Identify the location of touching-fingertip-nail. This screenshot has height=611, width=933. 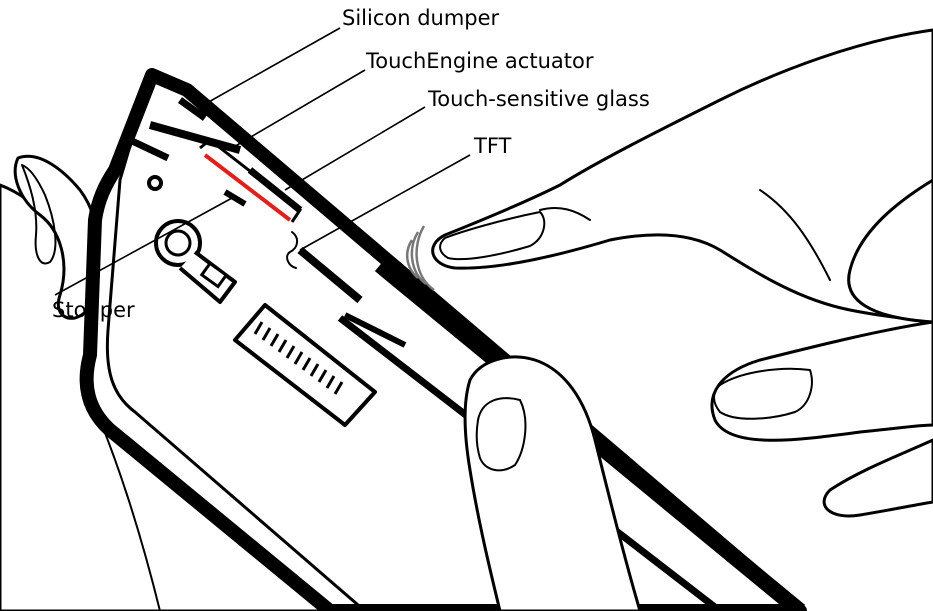
(501, 434).